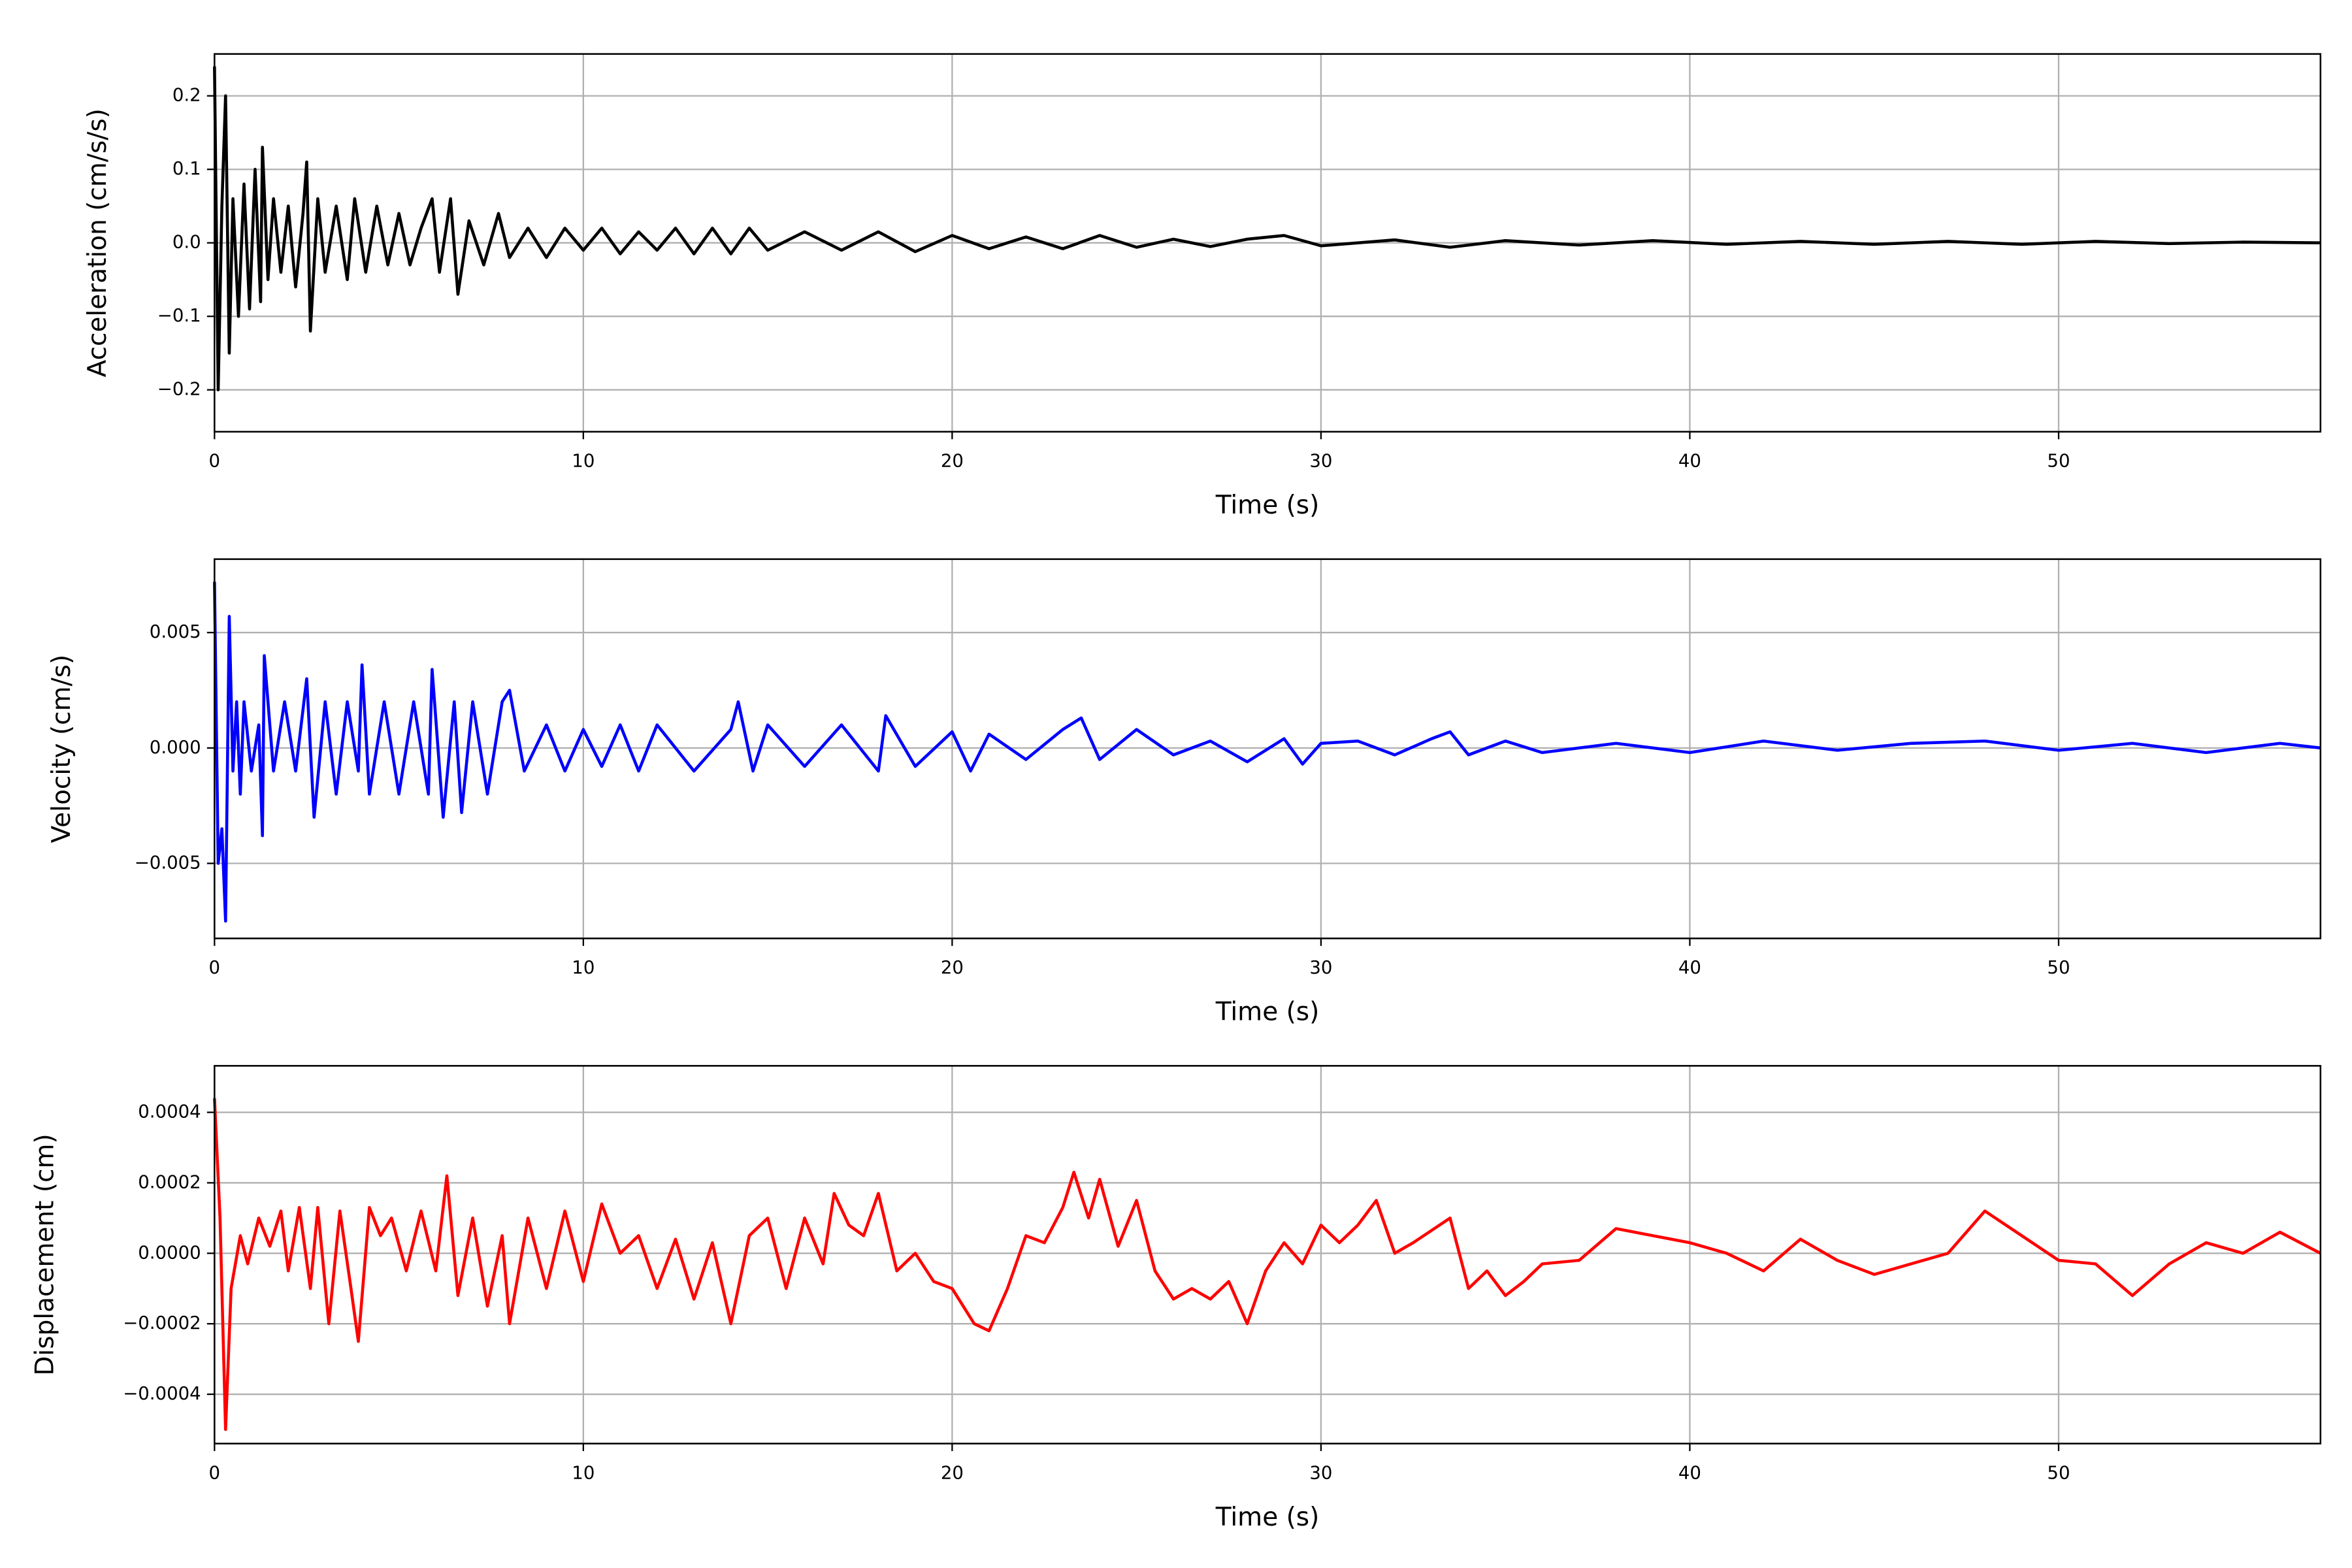 Image resolution: width=2352 pixels, height=1568 pixels. Describe the element at coordinates (186, 242) in the screenshot. I see `y-tick-label: 0.0` at that location.